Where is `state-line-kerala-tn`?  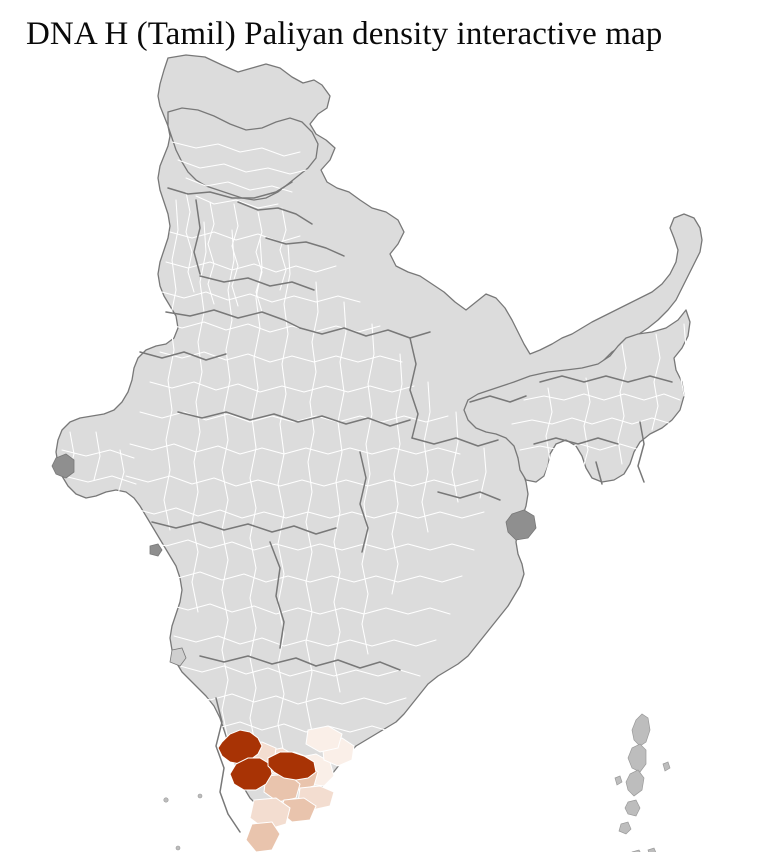 state-line-kerala-tn is located at coordinates (228, 765).